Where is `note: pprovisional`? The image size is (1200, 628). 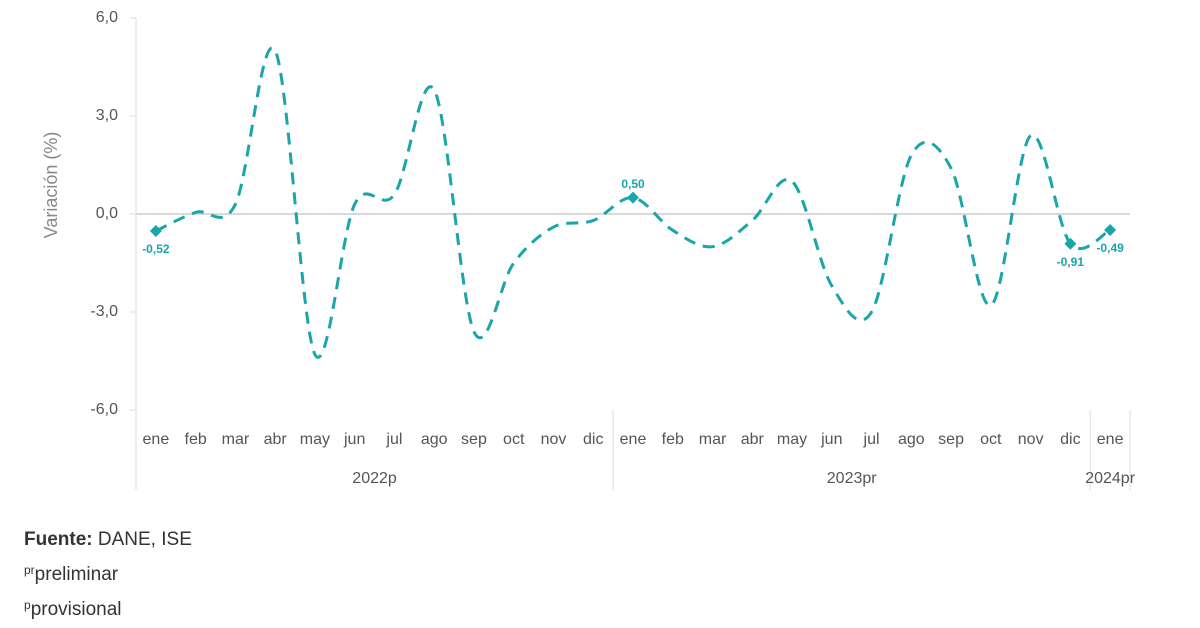
note: pprovisional is located at coordinates (108, 607).